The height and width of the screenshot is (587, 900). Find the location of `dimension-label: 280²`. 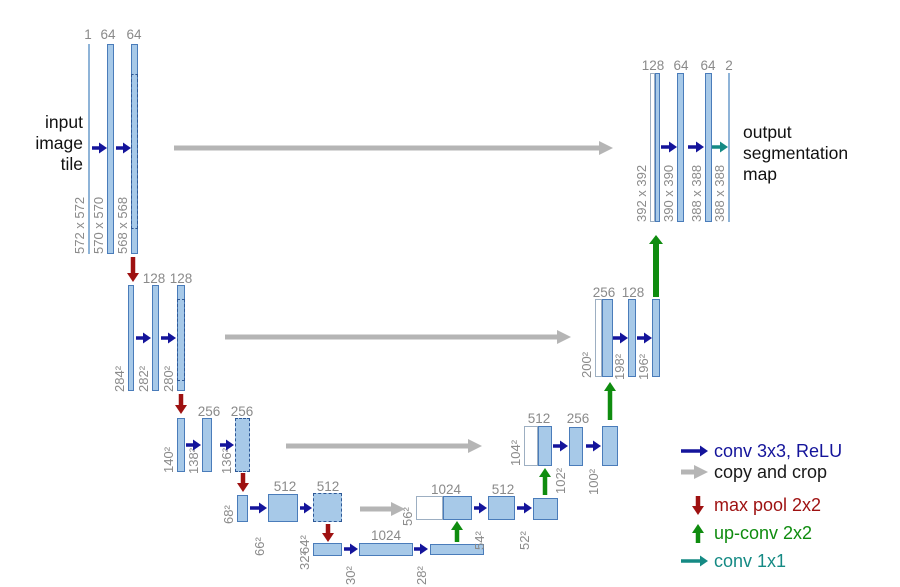

dimension-label: 280² is located at coordinates (168, 378).